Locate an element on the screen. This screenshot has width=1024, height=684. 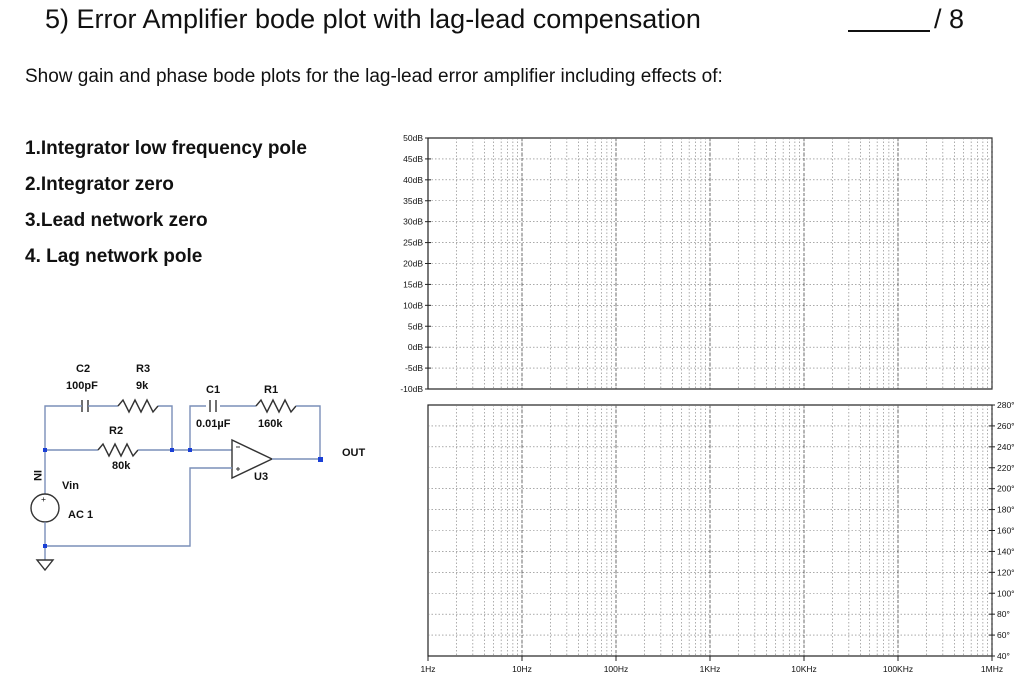
source-value: AC 1 is located at coordinates (80, 515).